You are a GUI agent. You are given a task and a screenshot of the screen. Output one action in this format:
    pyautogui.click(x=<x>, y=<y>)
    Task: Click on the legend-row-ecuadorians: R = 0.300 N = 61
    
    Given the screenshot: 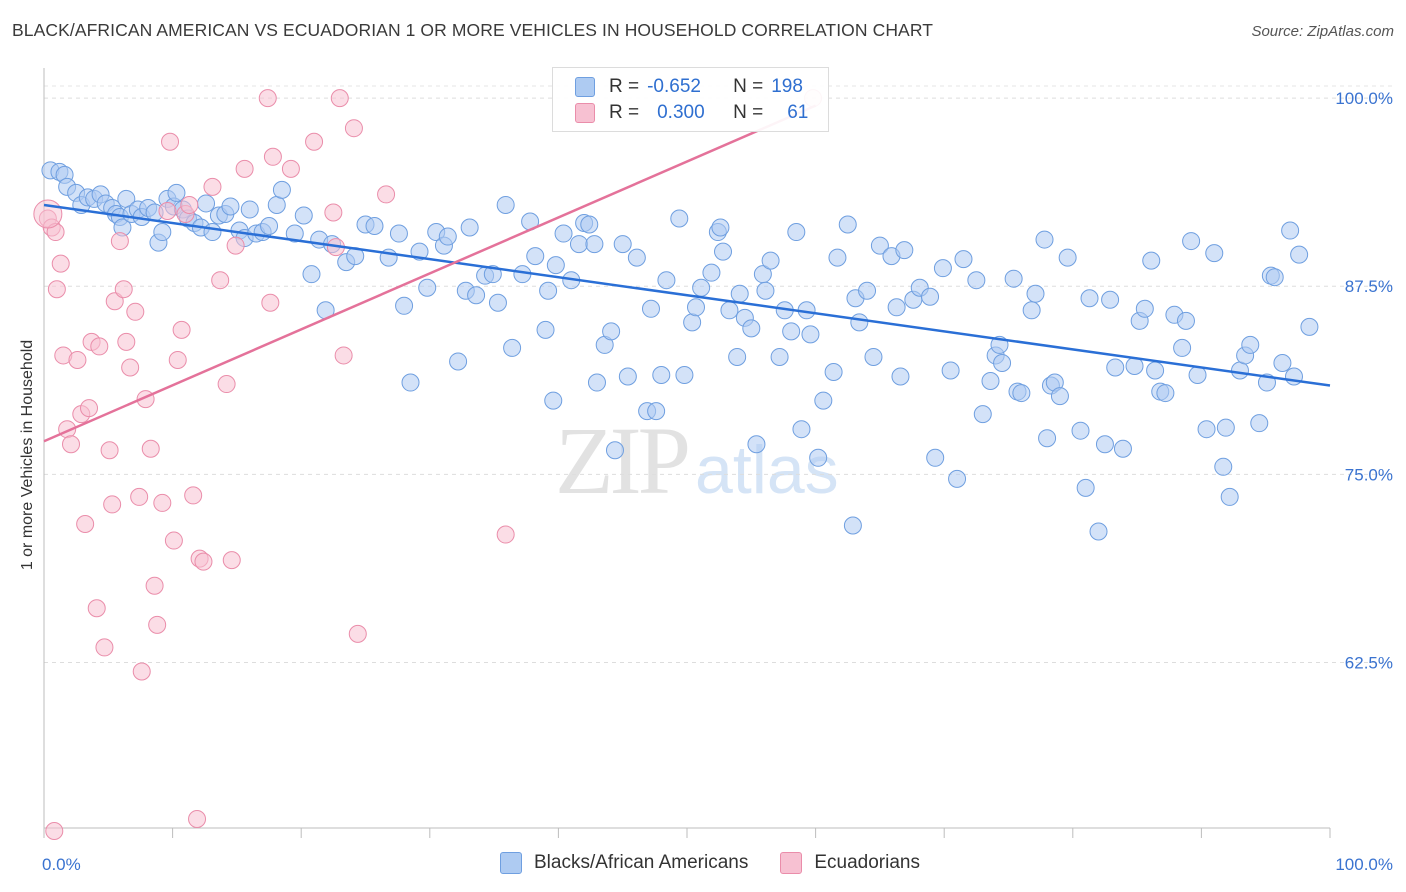 What is the action you would take?
    pyautogui.click(x=691, y=113)
    